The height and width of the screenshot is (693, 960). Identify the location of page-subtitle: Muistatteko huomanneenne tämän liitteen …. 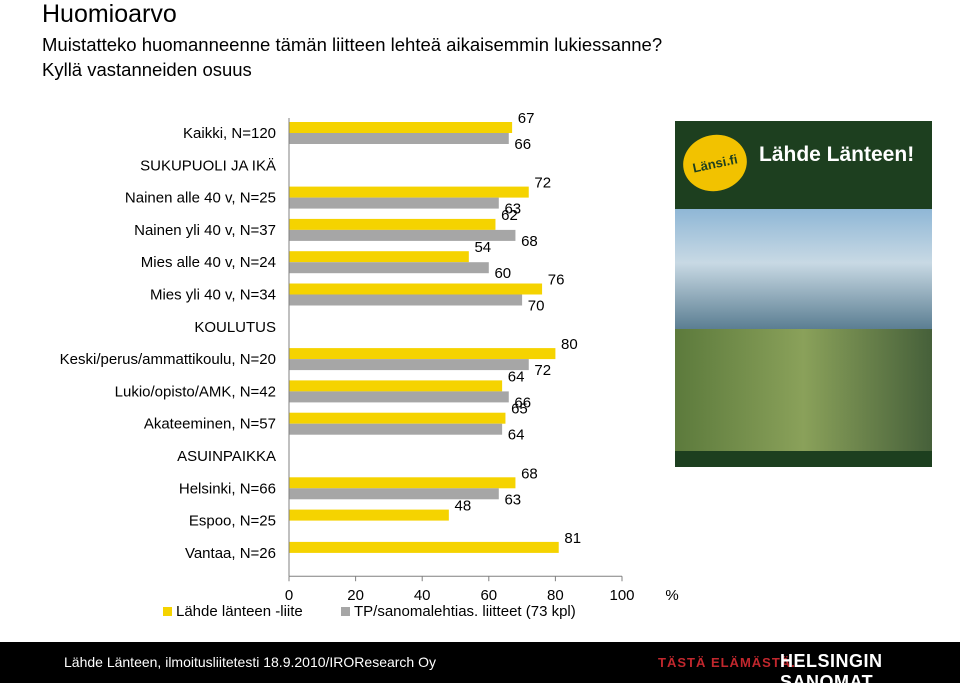
(352, 57).